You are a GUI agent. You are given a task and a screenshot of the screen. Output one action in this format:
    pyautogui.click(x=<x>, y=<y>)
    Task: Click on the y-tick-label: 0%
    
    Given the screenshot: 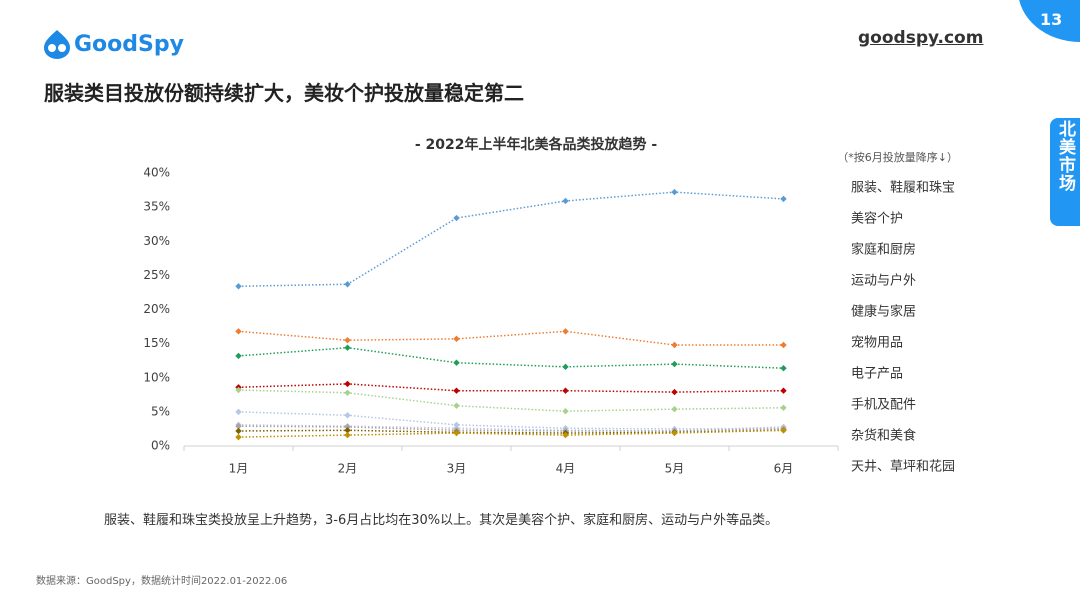 What is the action you would take?
    pyautogui.click(x=160, y=446)
    